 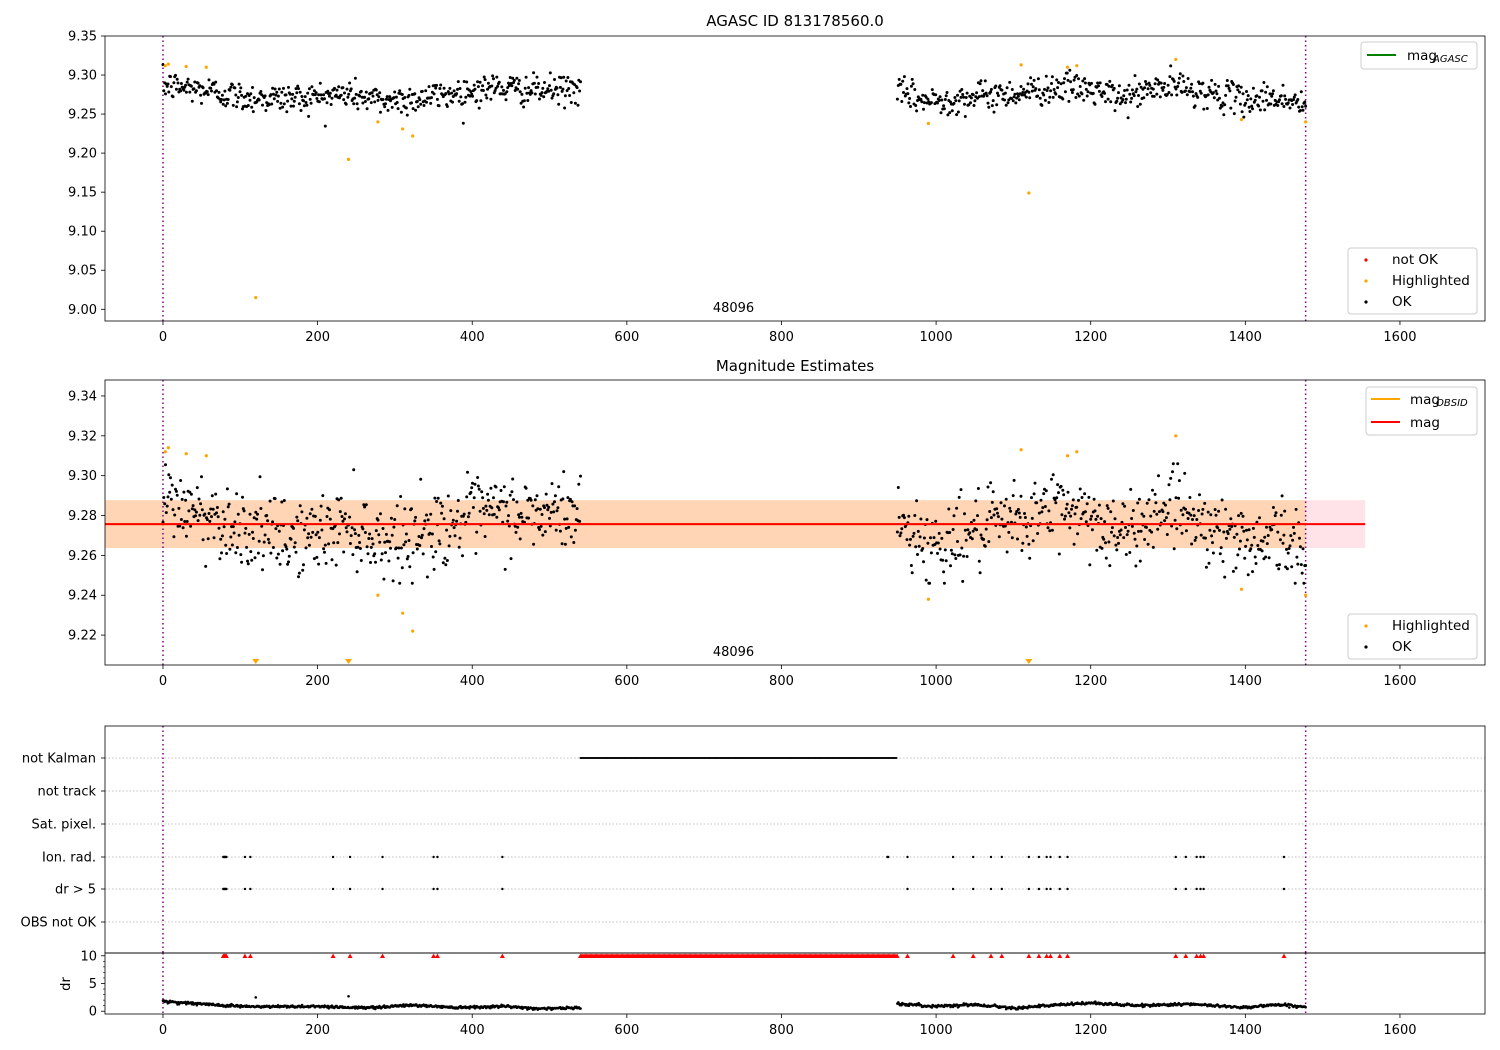 What do you see at coordinates (1450, 59) in the screenshot?
I see `legend-subscript: AGASC` at bounding box center [1450, 59].